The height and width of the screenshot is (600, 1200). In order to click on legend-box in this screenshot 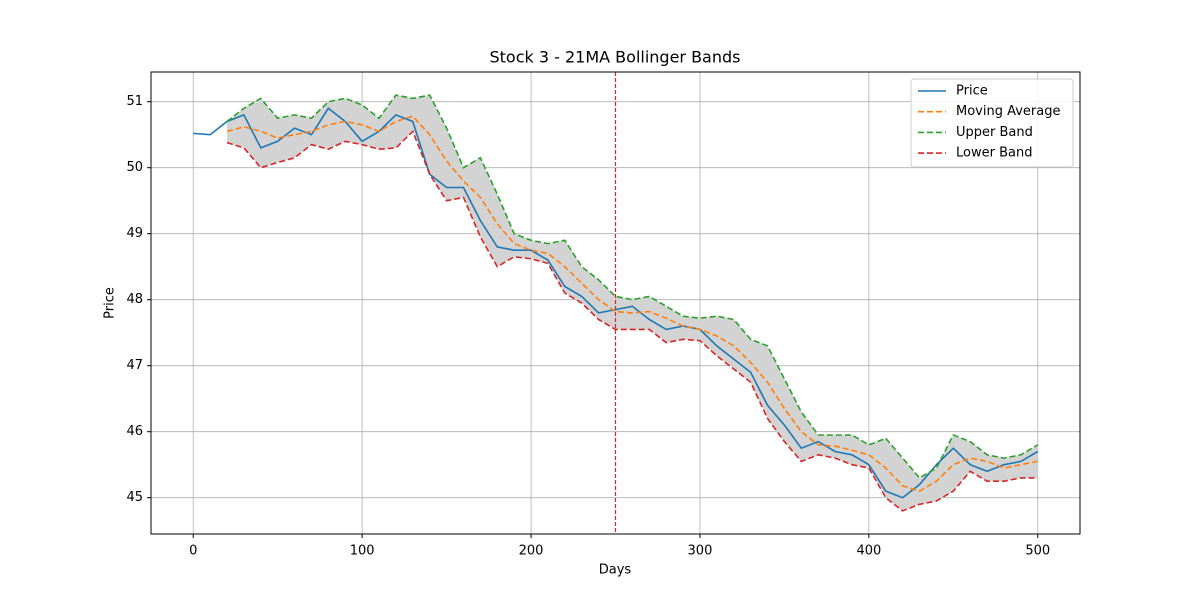, I will do `click(992, 123)`.